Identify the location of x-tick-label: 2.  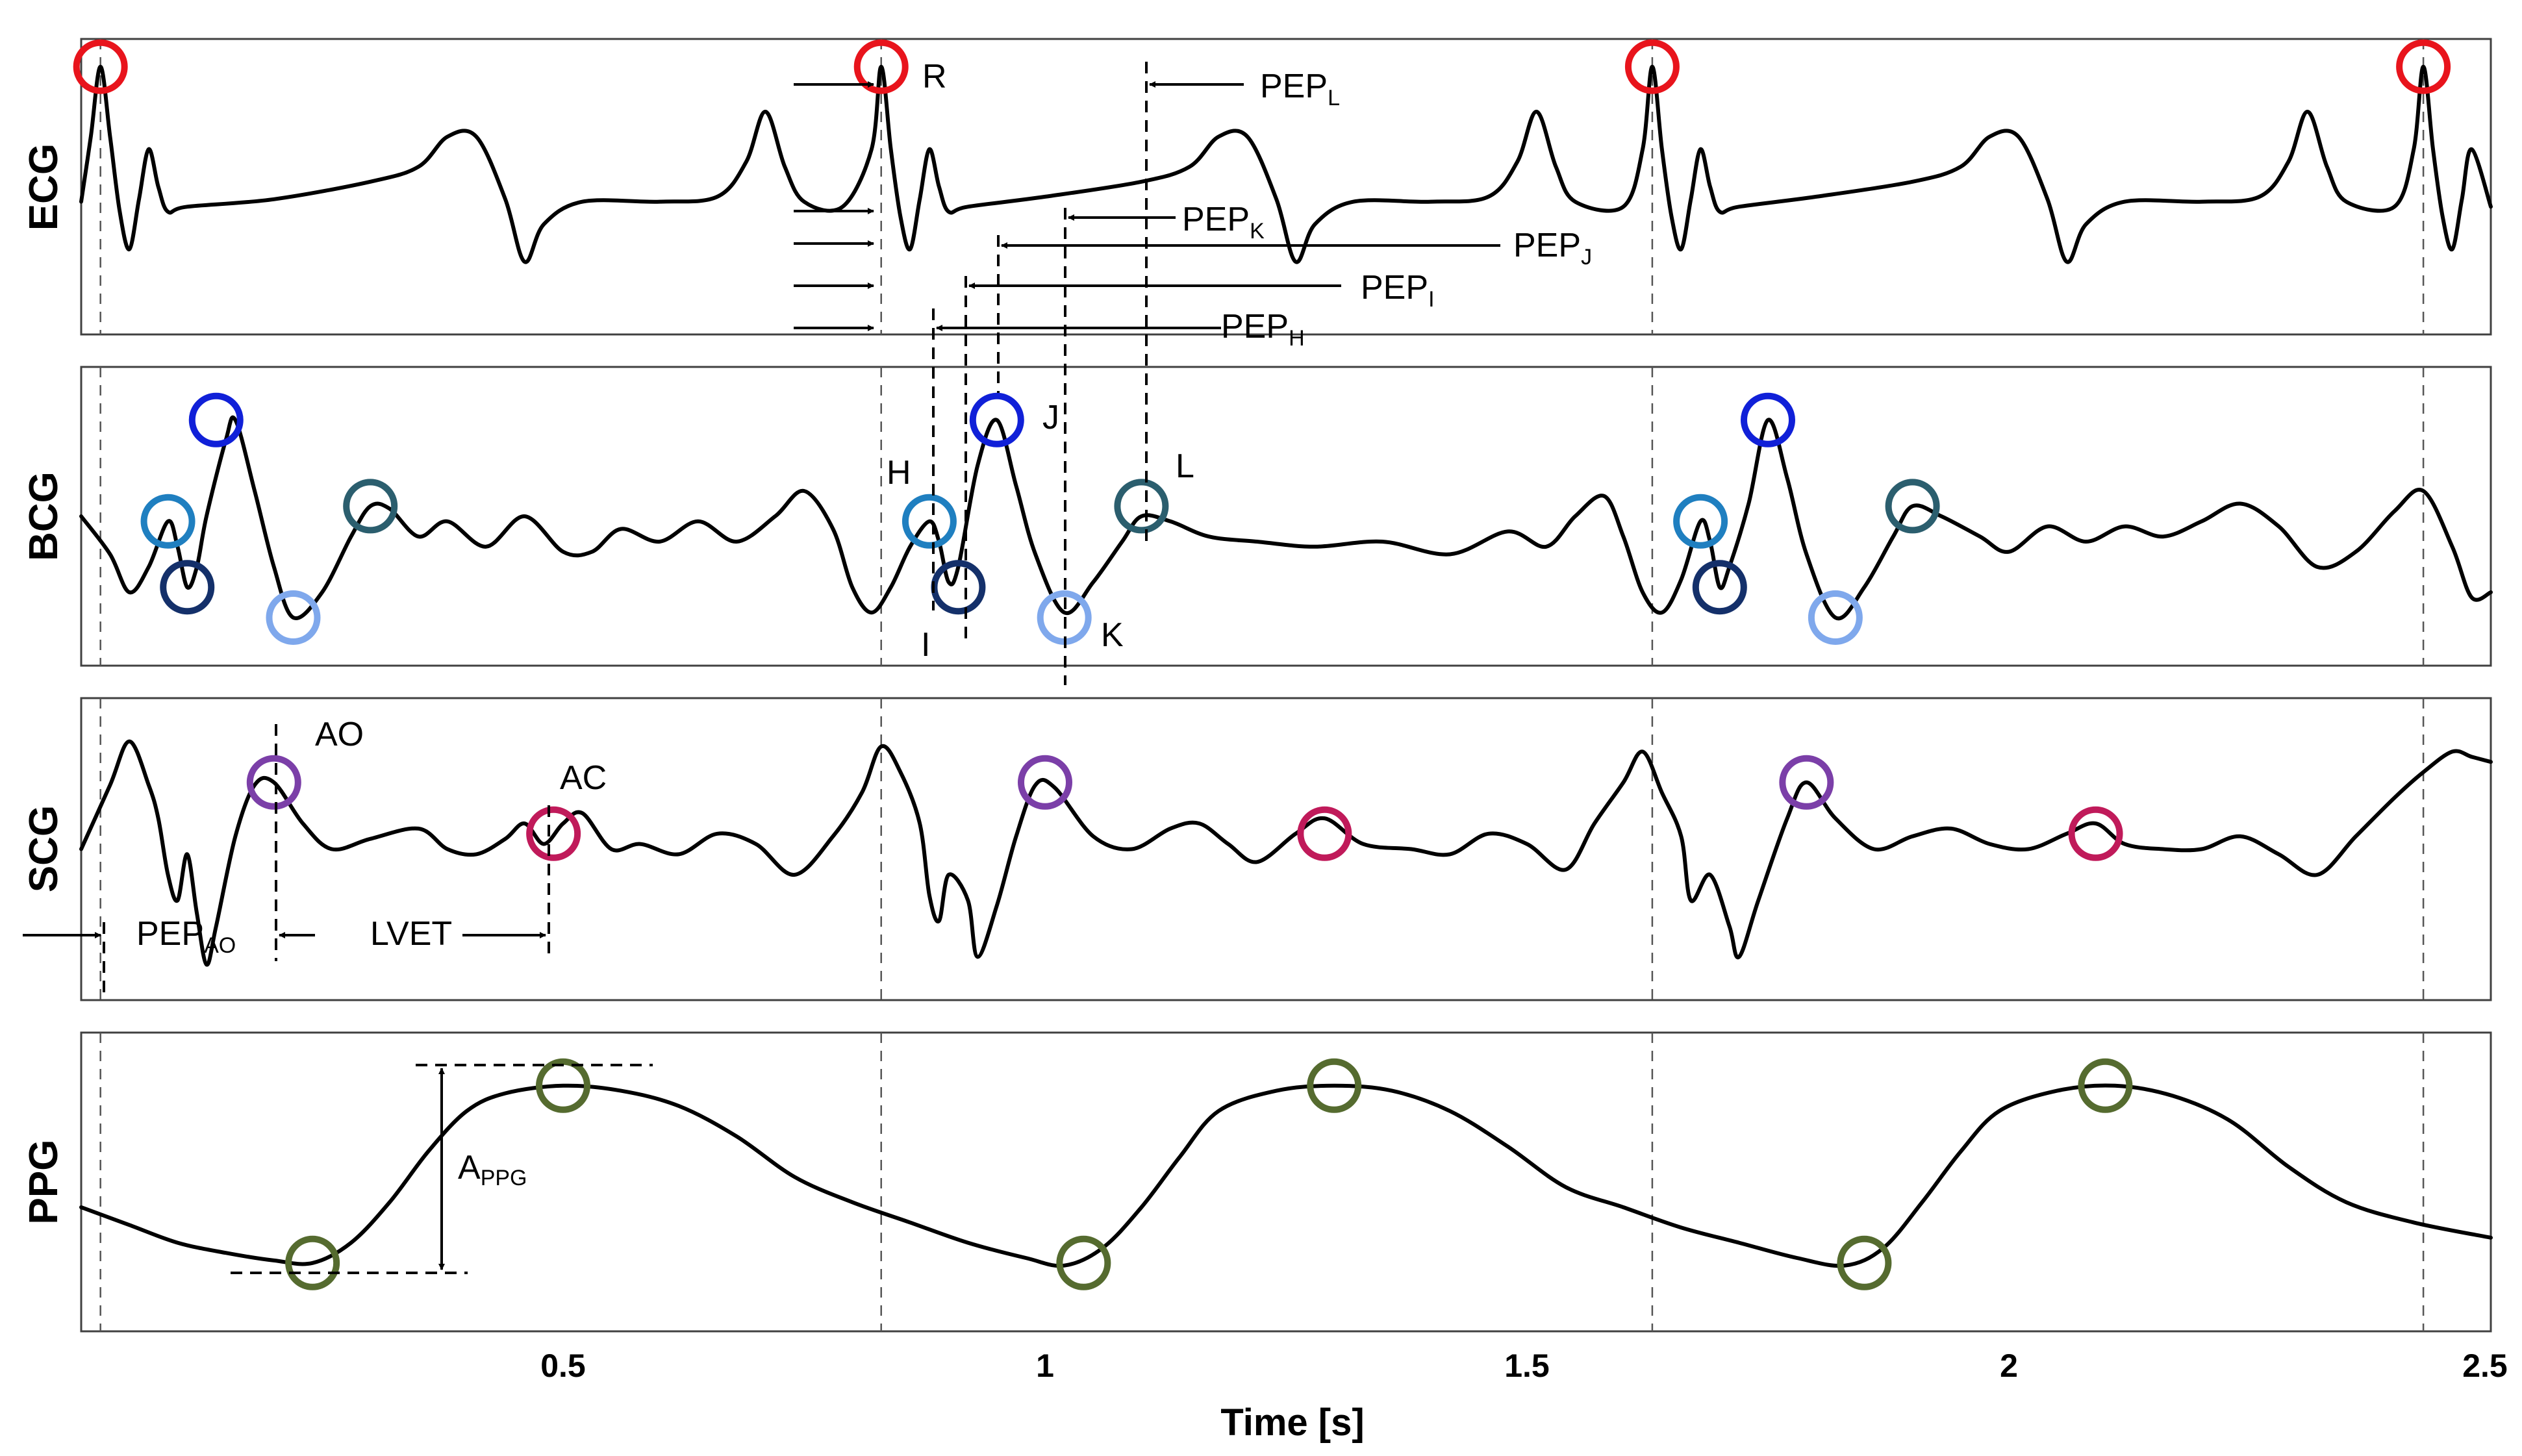
(2009, 1366).